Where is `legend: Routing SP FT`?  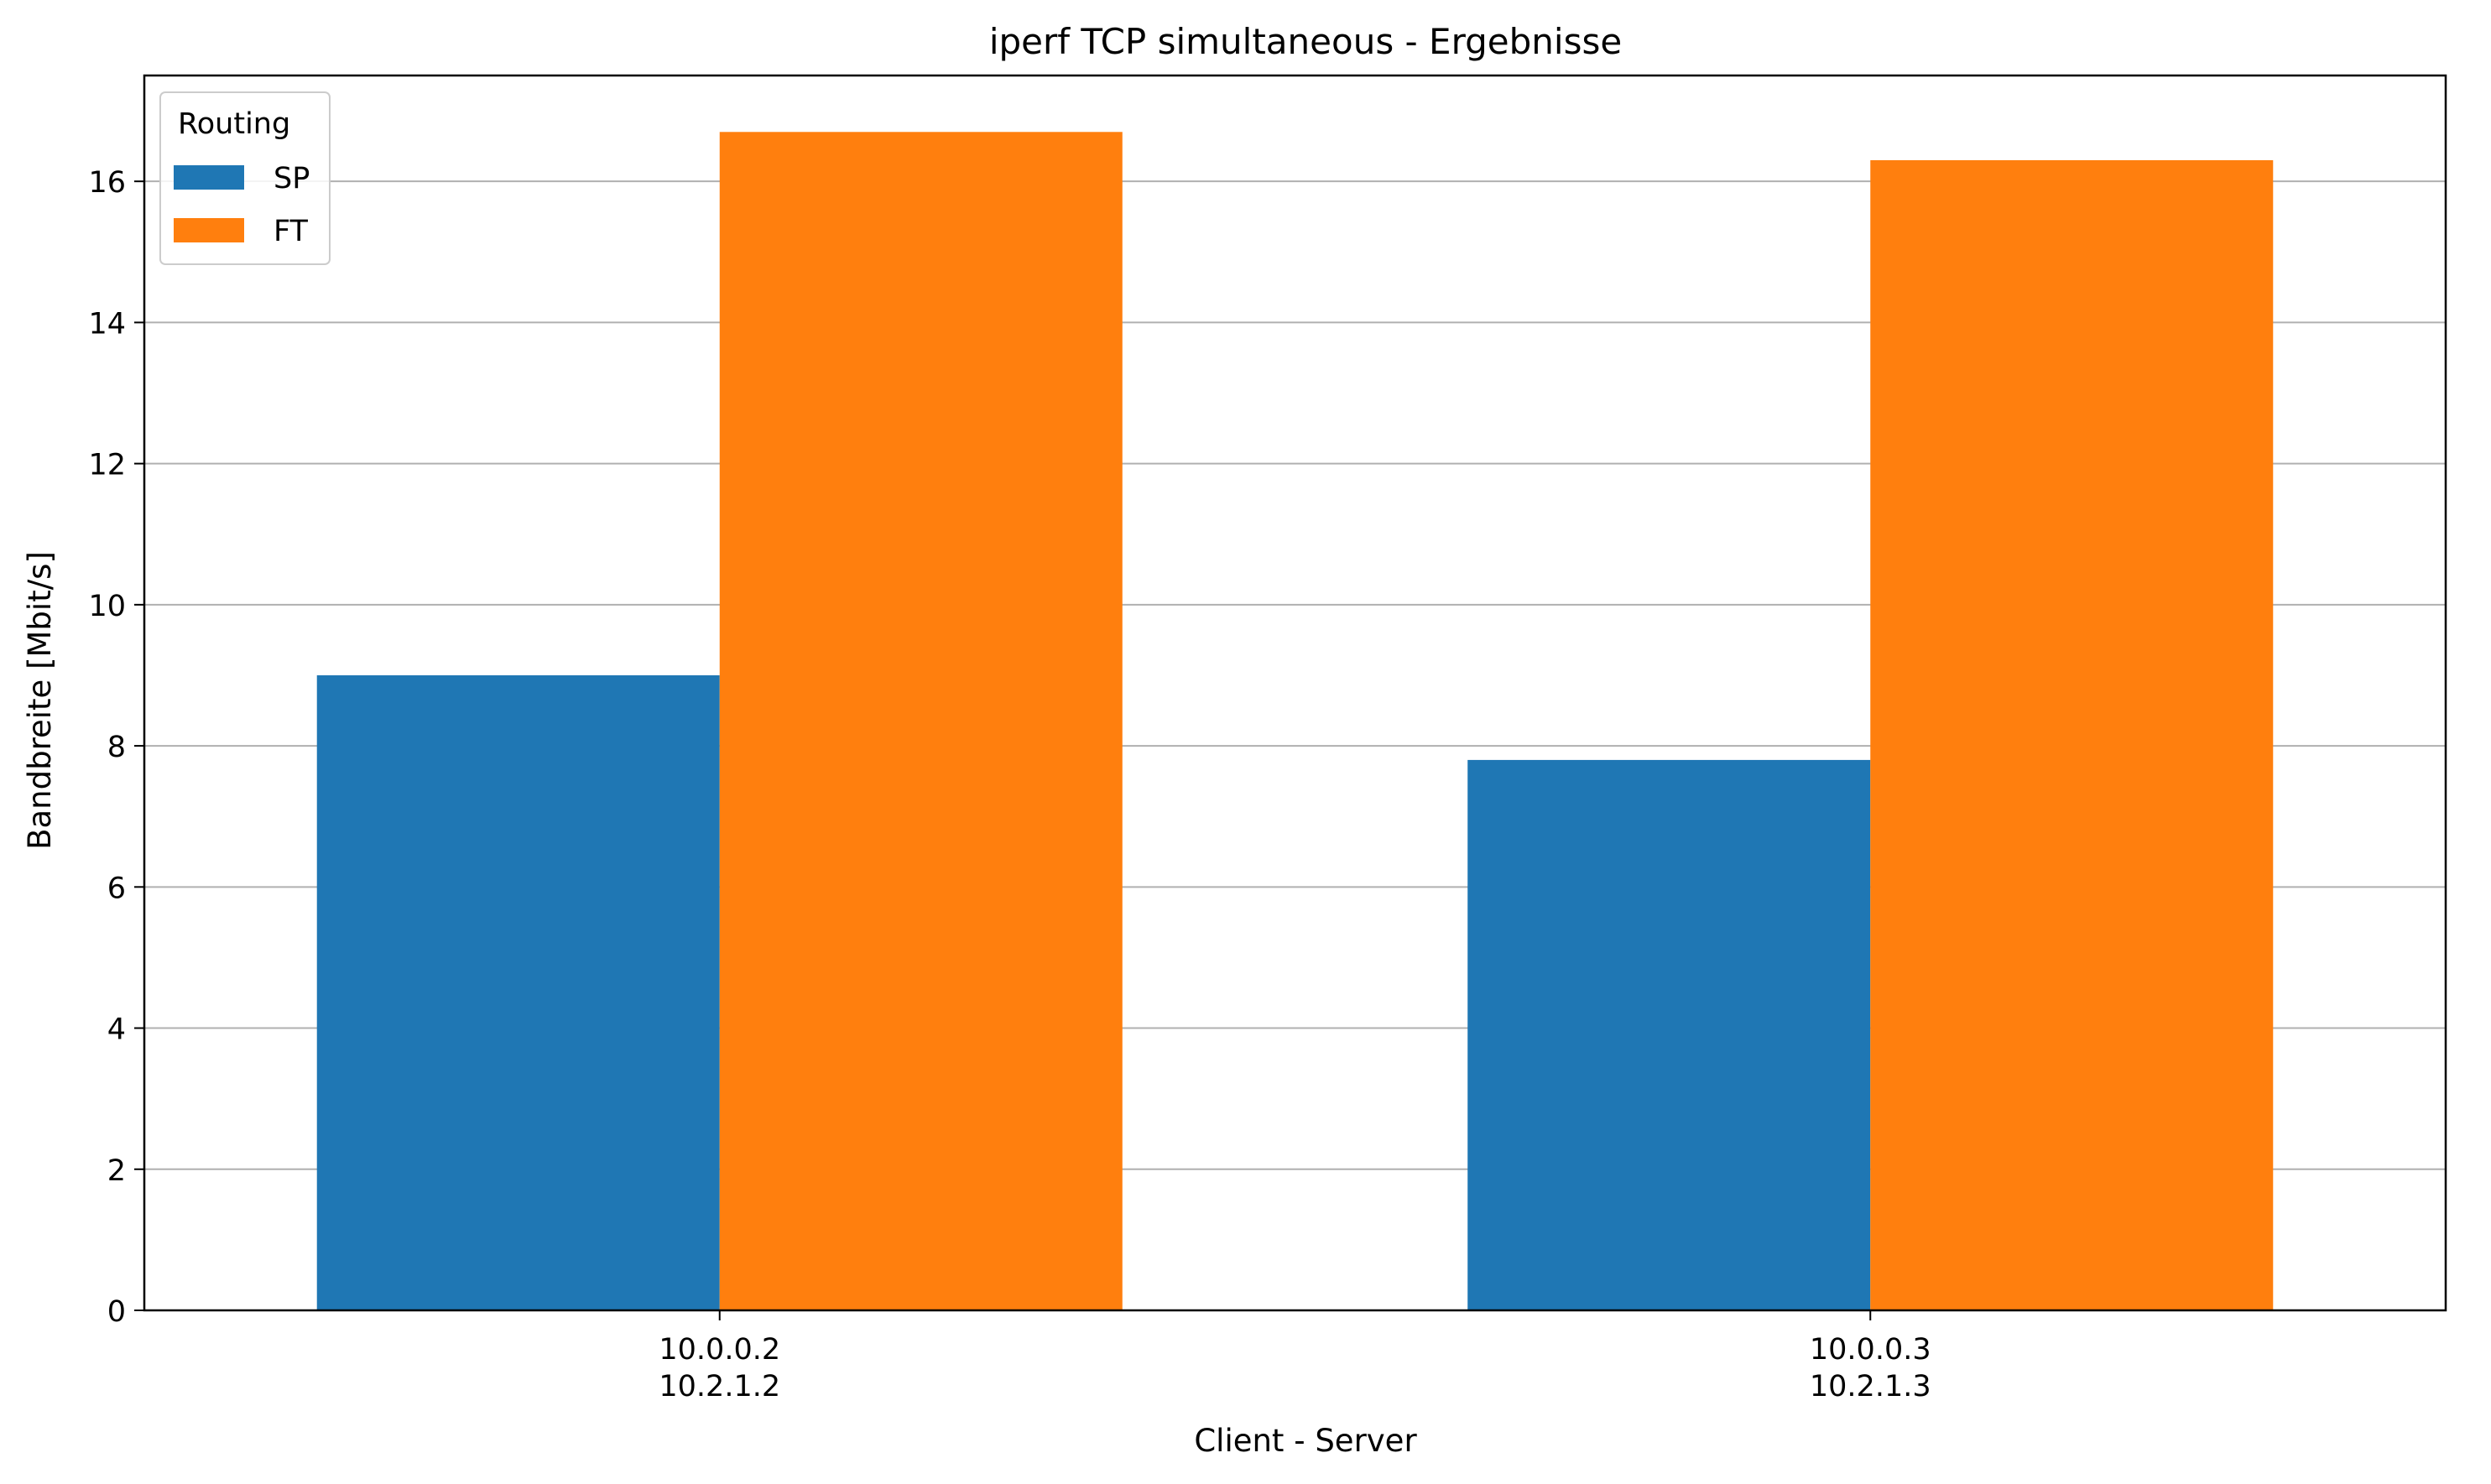
legend: Routing SP FT is located at coordinates (245, 178).